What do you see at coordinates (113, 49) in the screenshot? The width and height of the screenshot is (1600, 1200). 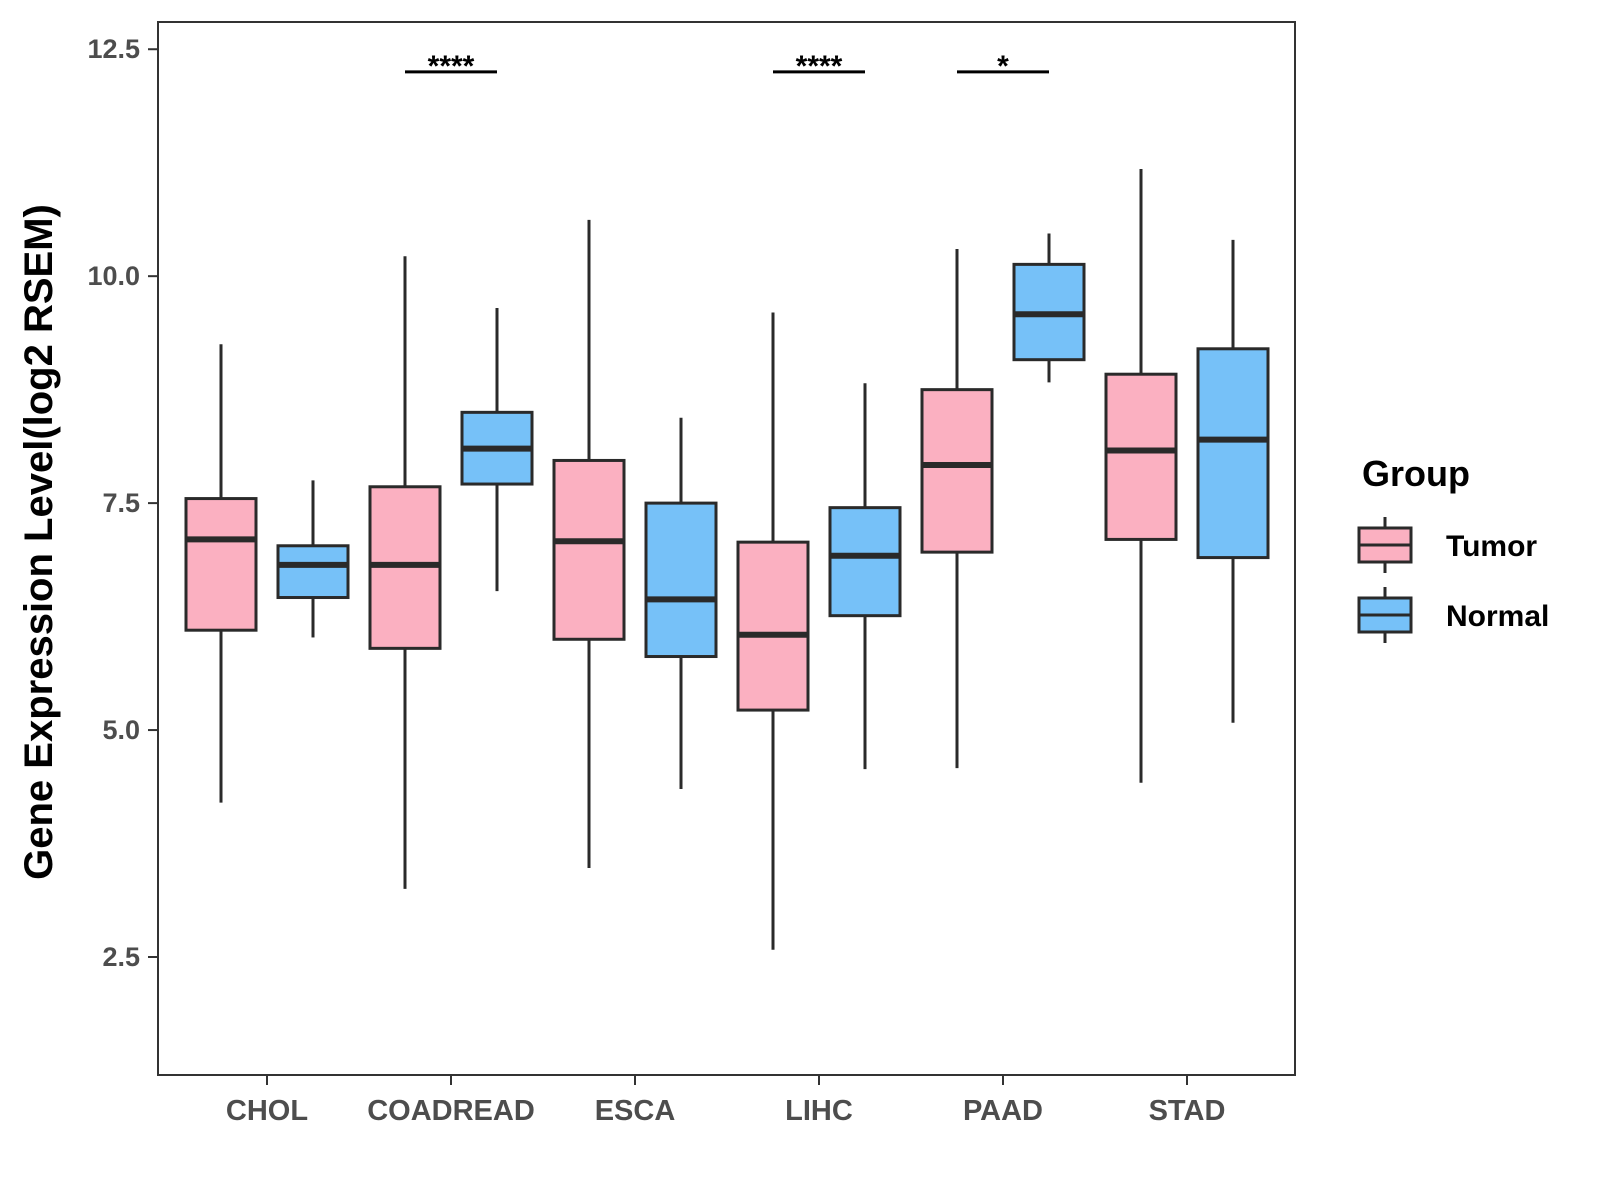 I see `y-tick-label: 12.5` at bounding box center [113, 49].